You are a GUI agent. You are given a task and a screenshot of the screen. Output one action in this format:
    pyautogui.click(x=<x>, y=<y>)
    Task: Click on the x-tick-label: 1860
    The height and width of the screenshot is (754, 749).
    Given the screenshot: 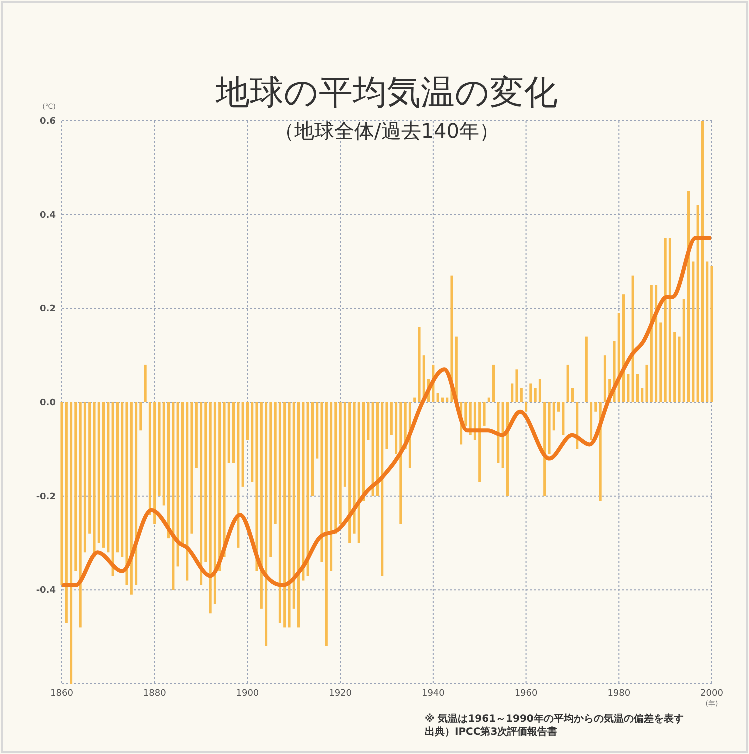 What is the action you would take?
    pyautogui.click(x=62, y=694)
    